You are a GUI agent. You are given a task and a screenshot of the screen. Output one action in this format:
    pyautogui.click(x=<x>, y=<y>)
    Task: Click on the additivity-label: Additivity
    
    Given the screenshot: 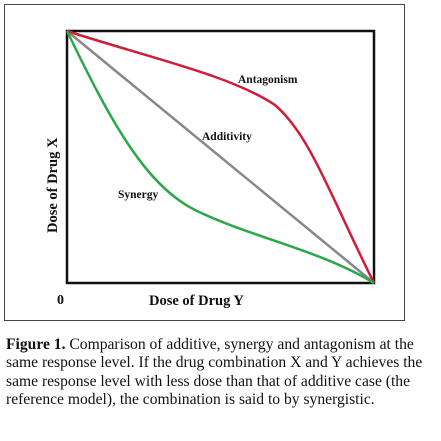 What is the action you would take?
    pyautogui.click(x=227, y=137)
    